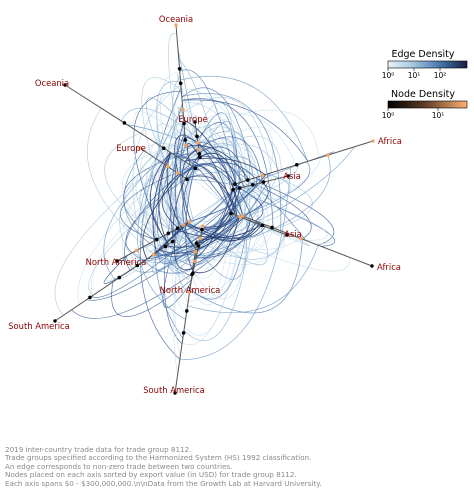 The width and height of the screenshot is (474, 492). Describe the element at coordinates (388, 75) in the screenshot. I see `edge-density-tick: 10⁰` at that location.